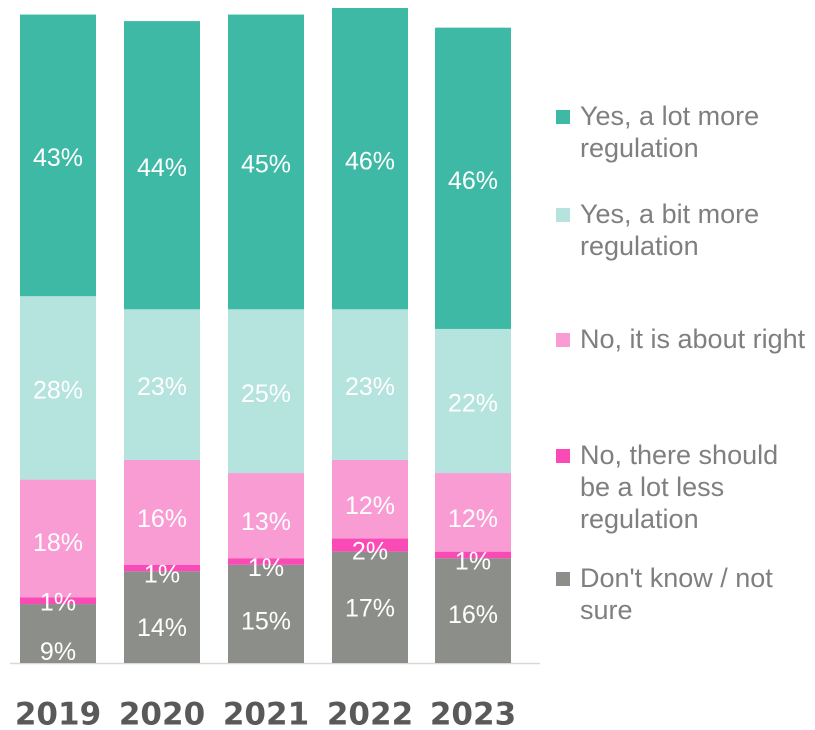  Describe the element at coordinates (58, 391) in the screenshot. I see `data-label: 28%` at that location.